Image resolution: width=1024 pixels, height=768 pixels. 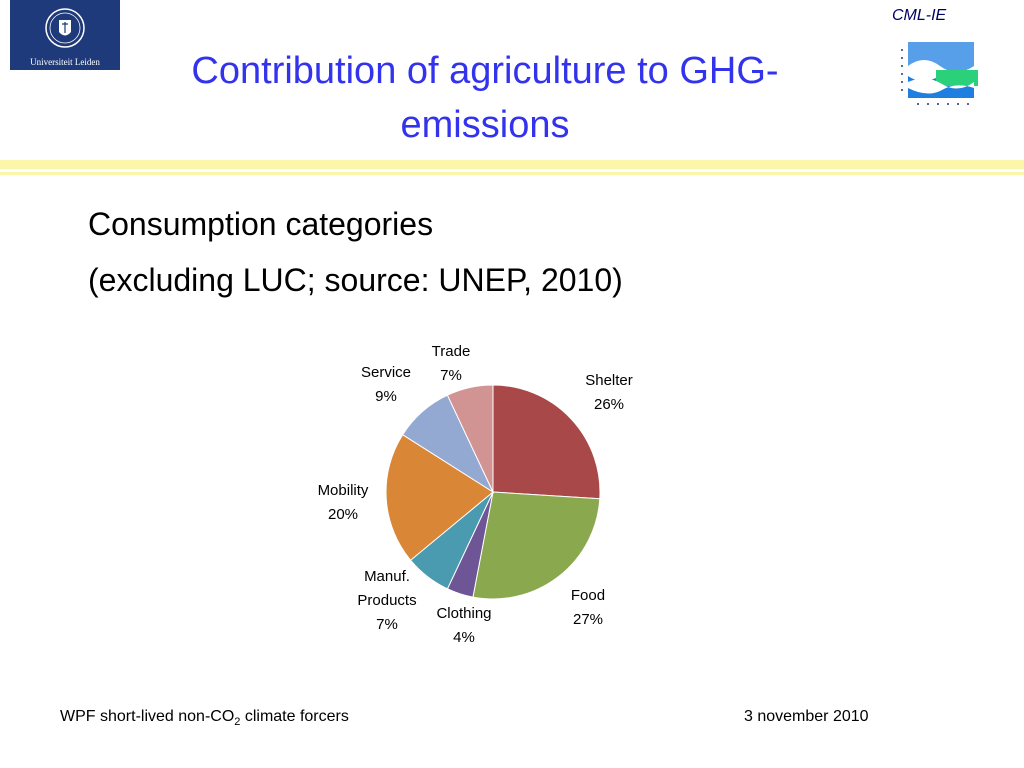 What do you see at coordinates (546, 442) in the screenshot?
I see `pie-slice-shelter` at bounding box center [546, 442].